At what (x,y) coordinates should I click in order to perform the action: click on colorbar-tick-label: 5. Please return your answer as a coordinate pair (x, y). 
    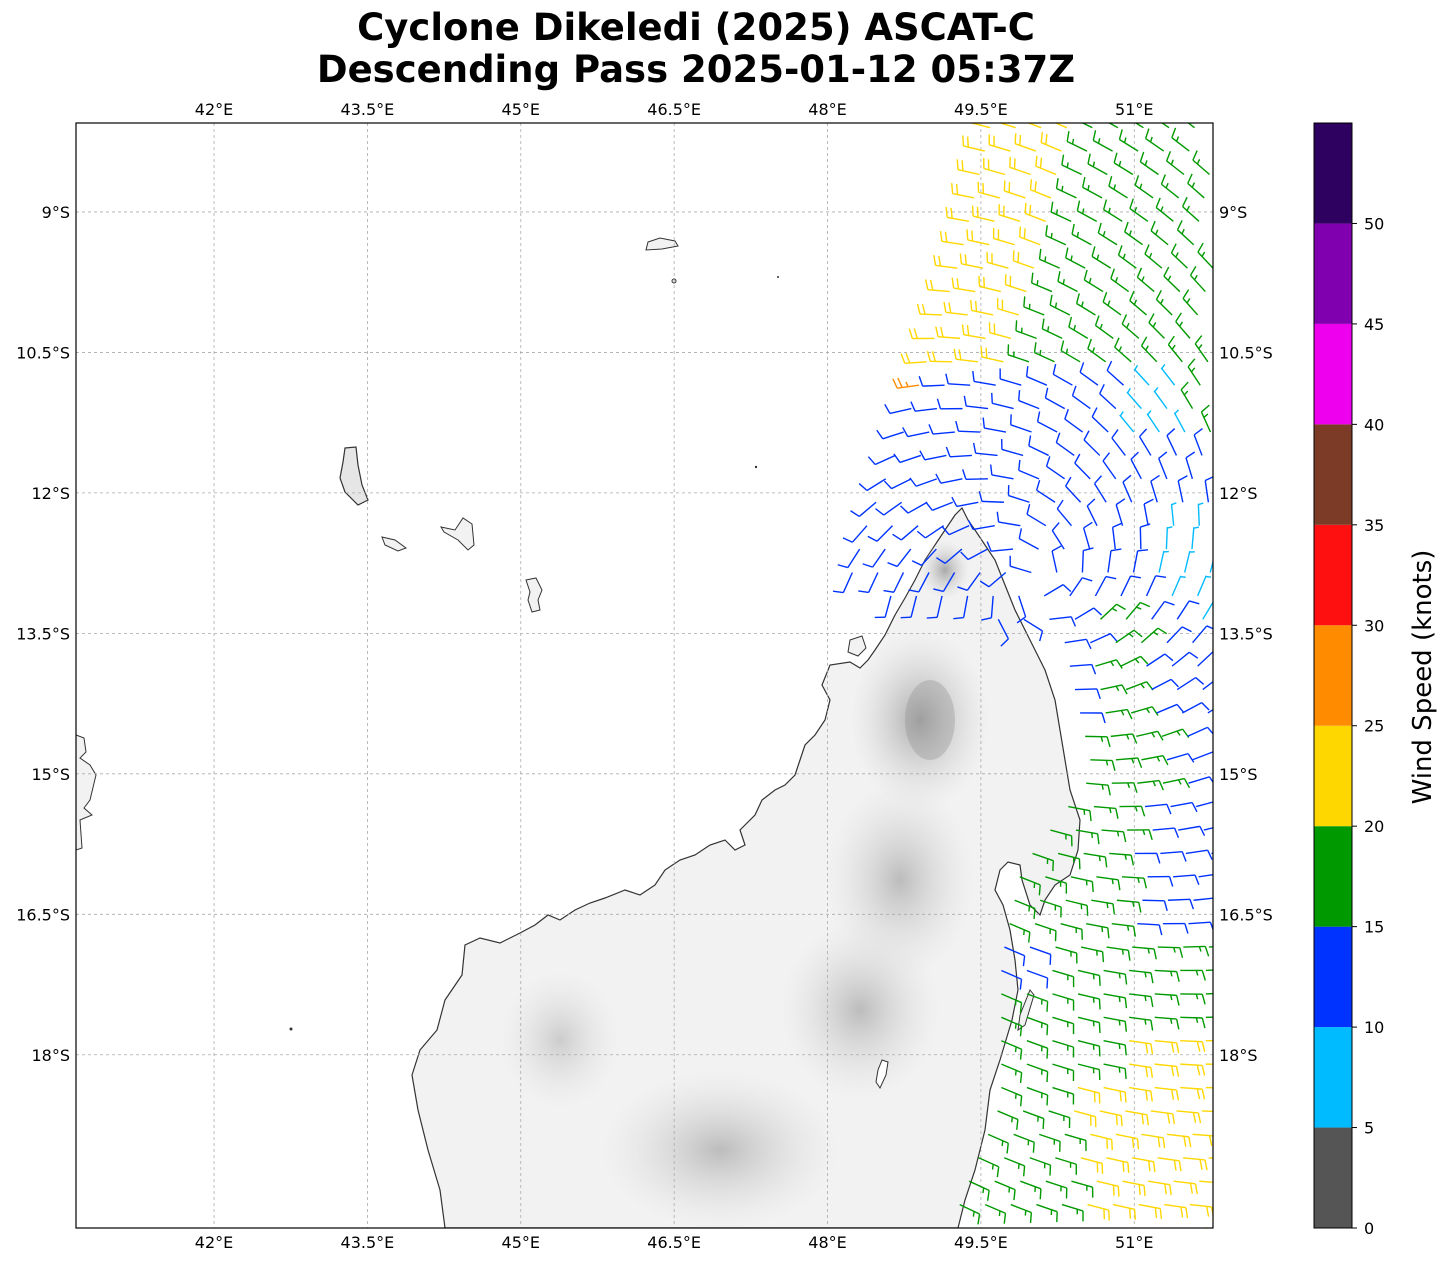
    Looking at the image, I should click on (1369, 1128).